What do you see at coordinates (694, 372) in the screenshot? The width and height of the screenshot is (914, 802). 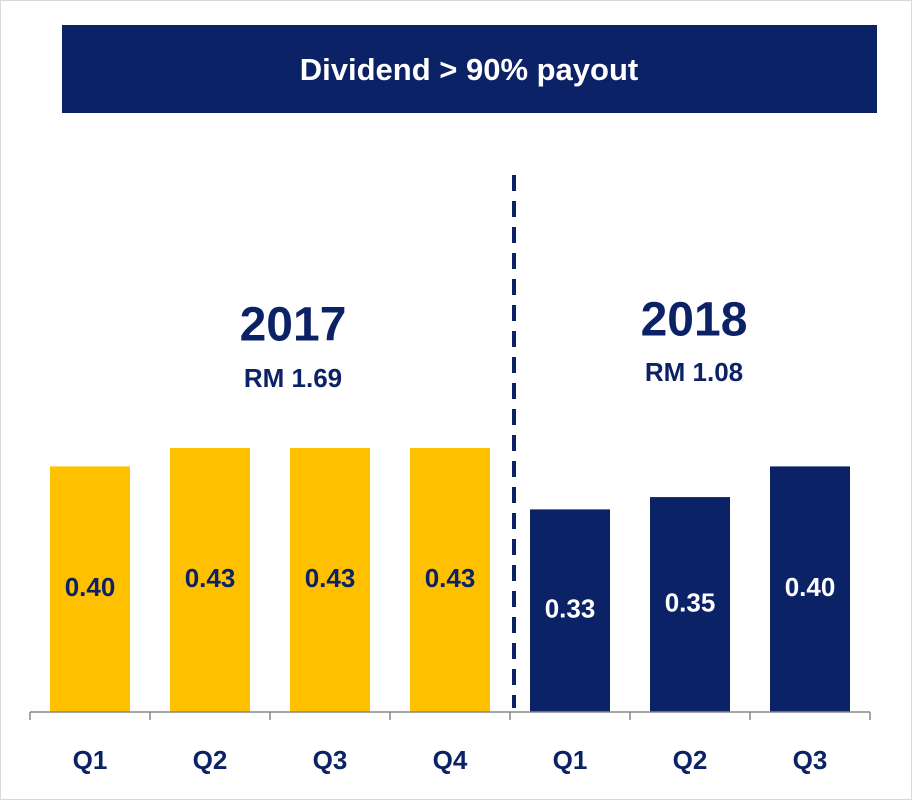 I see `group-total: RM 1.08` at bounding box center [694, 372].